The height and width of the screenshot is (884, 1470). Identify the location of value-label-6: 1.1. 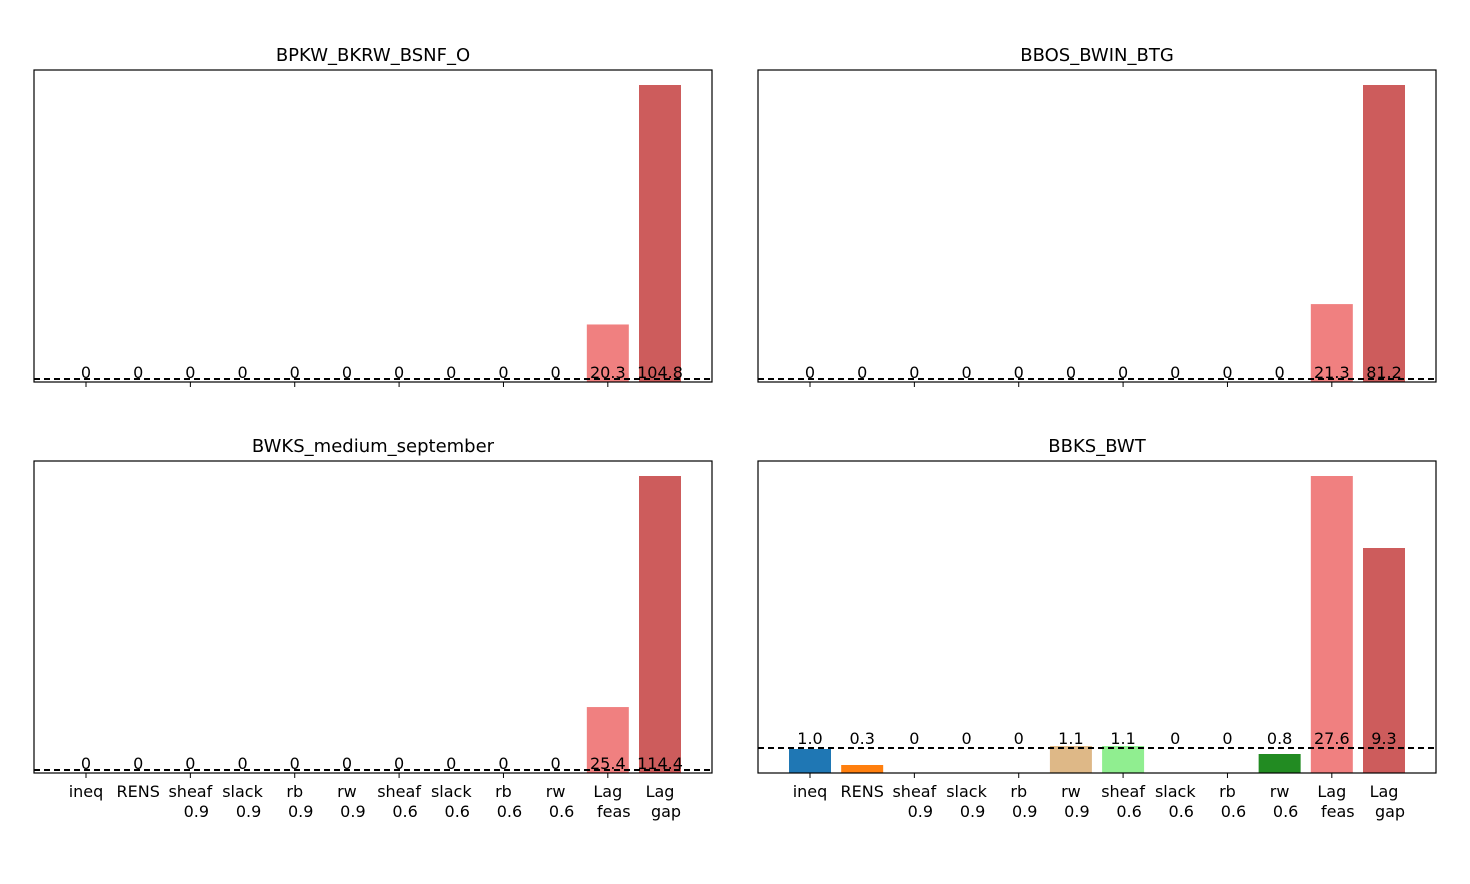
(1070, 738).